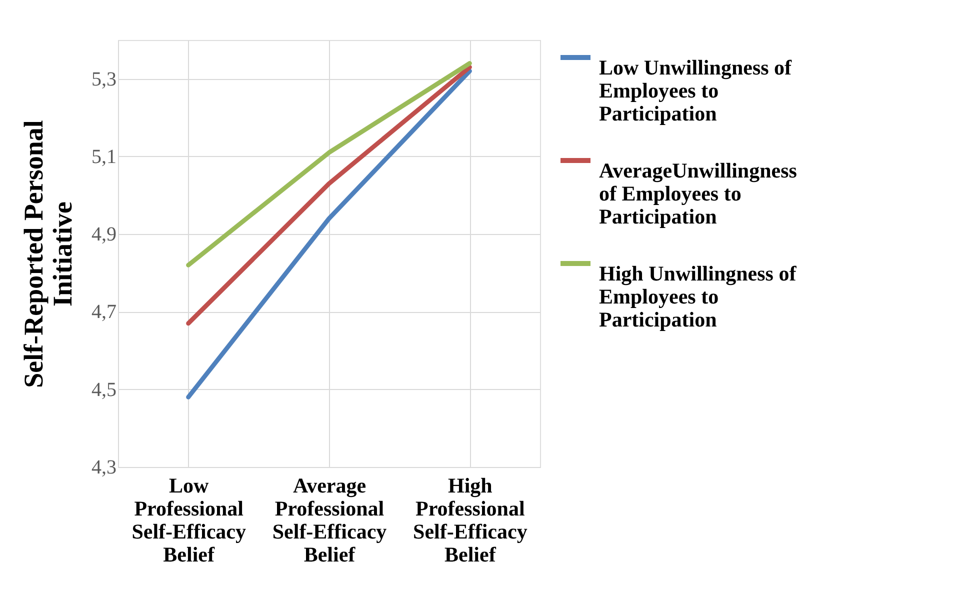 The image size is (962, 608). Describe the element at coordinates (698, 193) in the screenshot. I see `legend-label: AverageUnwillingness of Employees to Participation` at that location.